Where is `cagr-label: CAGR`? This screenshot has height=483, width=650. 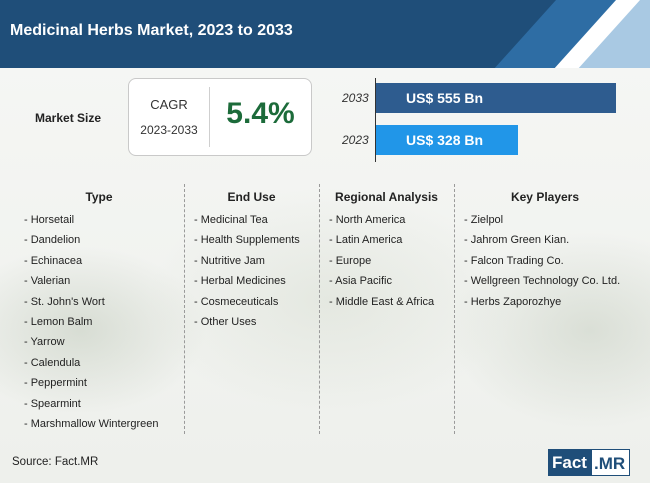 cagr-label: CAGR is located at coordinates (169, 104).